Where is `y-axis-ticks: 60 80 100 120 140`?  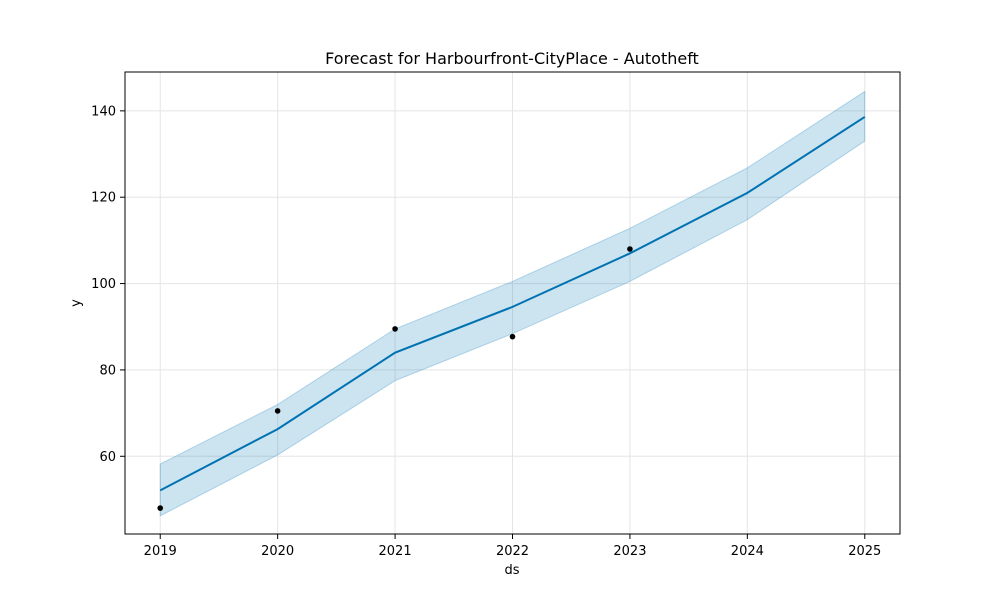
y-axis-ticks: 60 80 100 120 140 is located at coordinates (108, 284).